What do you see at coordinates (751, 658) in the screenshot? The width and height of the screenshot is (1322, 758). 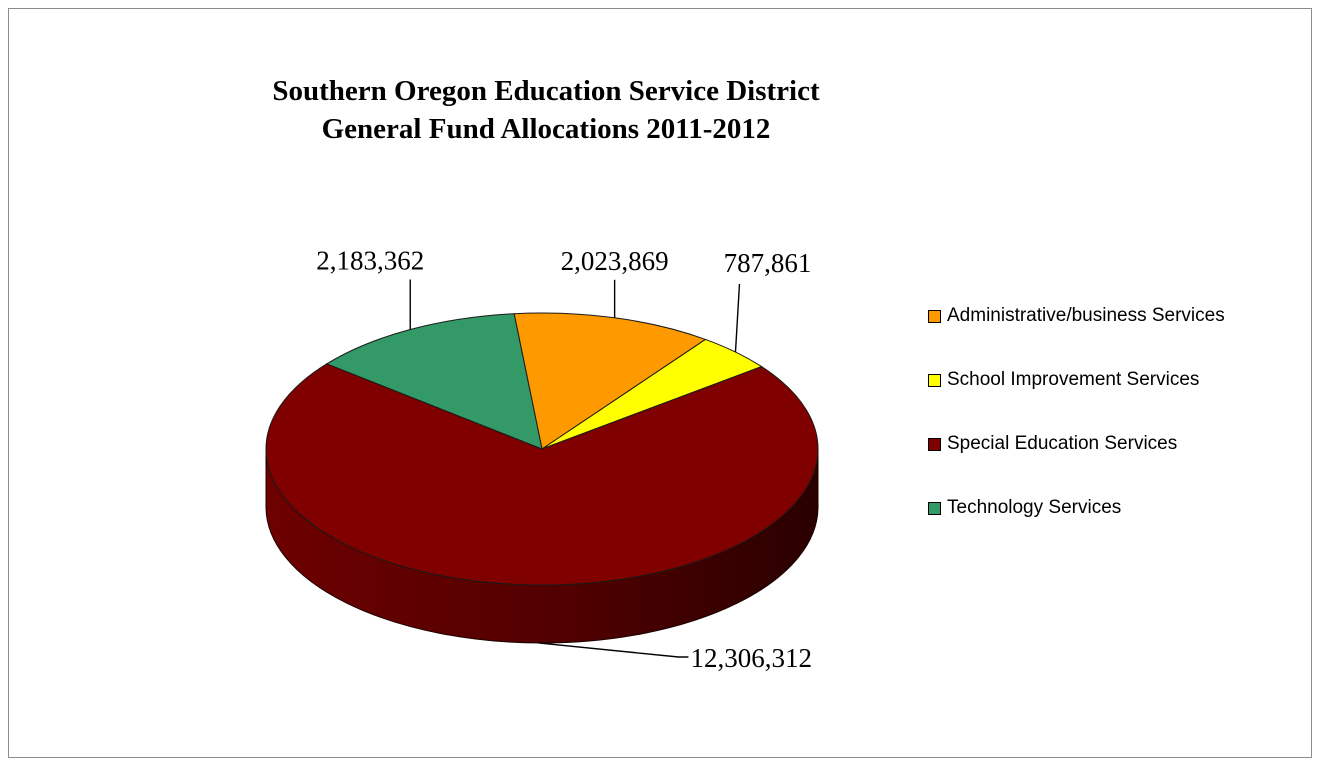 I see `data-label-special-education-services: 12,306,312` at bounding box center [751, 658].